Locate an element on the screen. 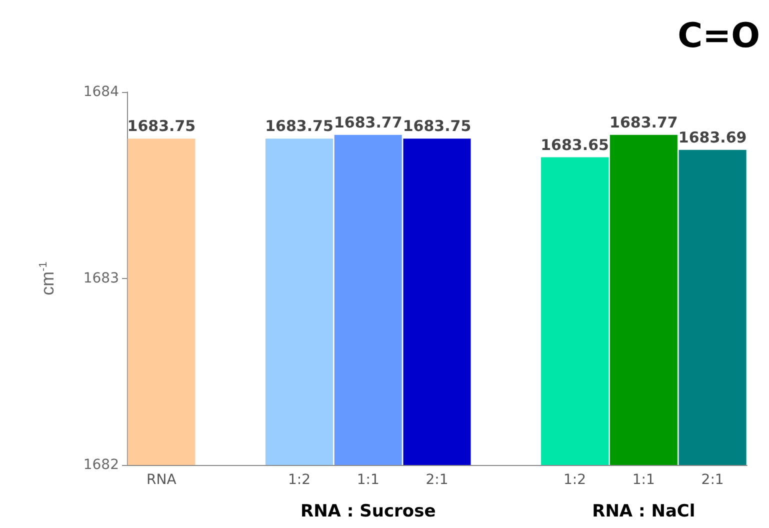 Image resolution: width=769 pixels, height=528 pixels. chart-title: C=O is located at coordinates (719, 36).